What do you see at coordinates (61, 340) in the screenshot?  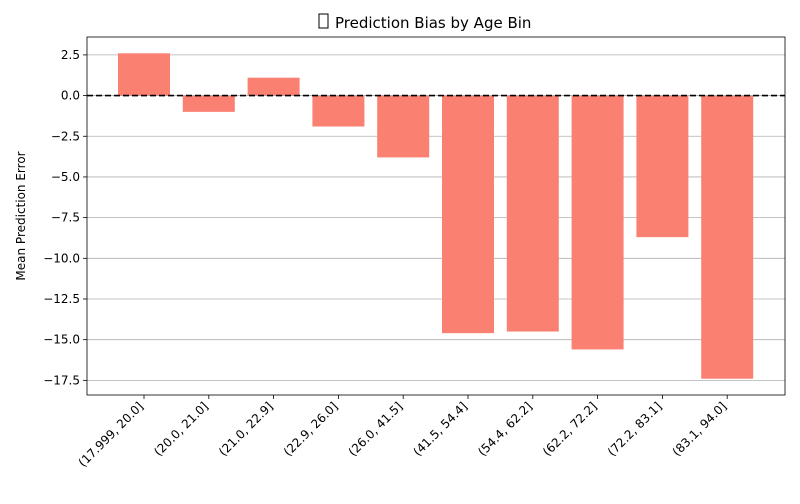 I see `y-tick-label: −15.0` at bounding box center [61, 340].